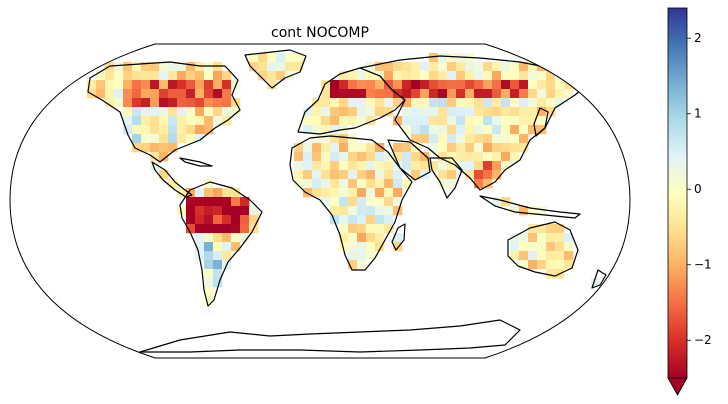 The width and height of the screenshot is (728, 404). I want to click on coastline-caribbean, so click(196, 162).